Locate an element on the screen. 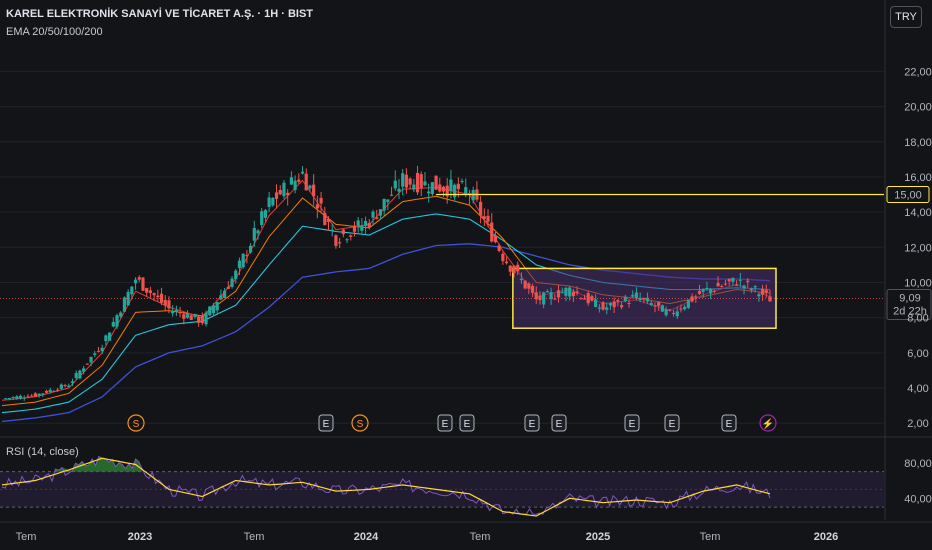 This screenshot has height=550, width=932. ema-indicator-legend: EMA 20/50/100/200 is located at coordinates (54, 32).